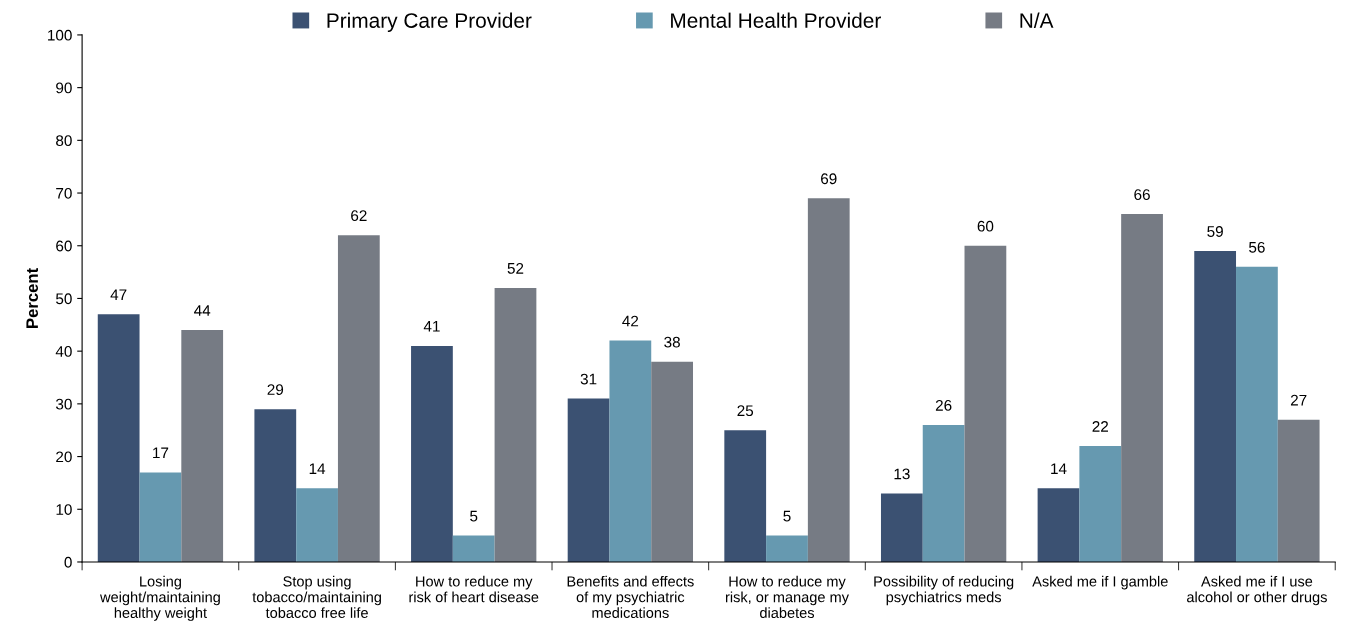  What do you see at coordinates (985, 226) in the screenshot?
I see `data-label: 60` at bounding box center [985, 226].